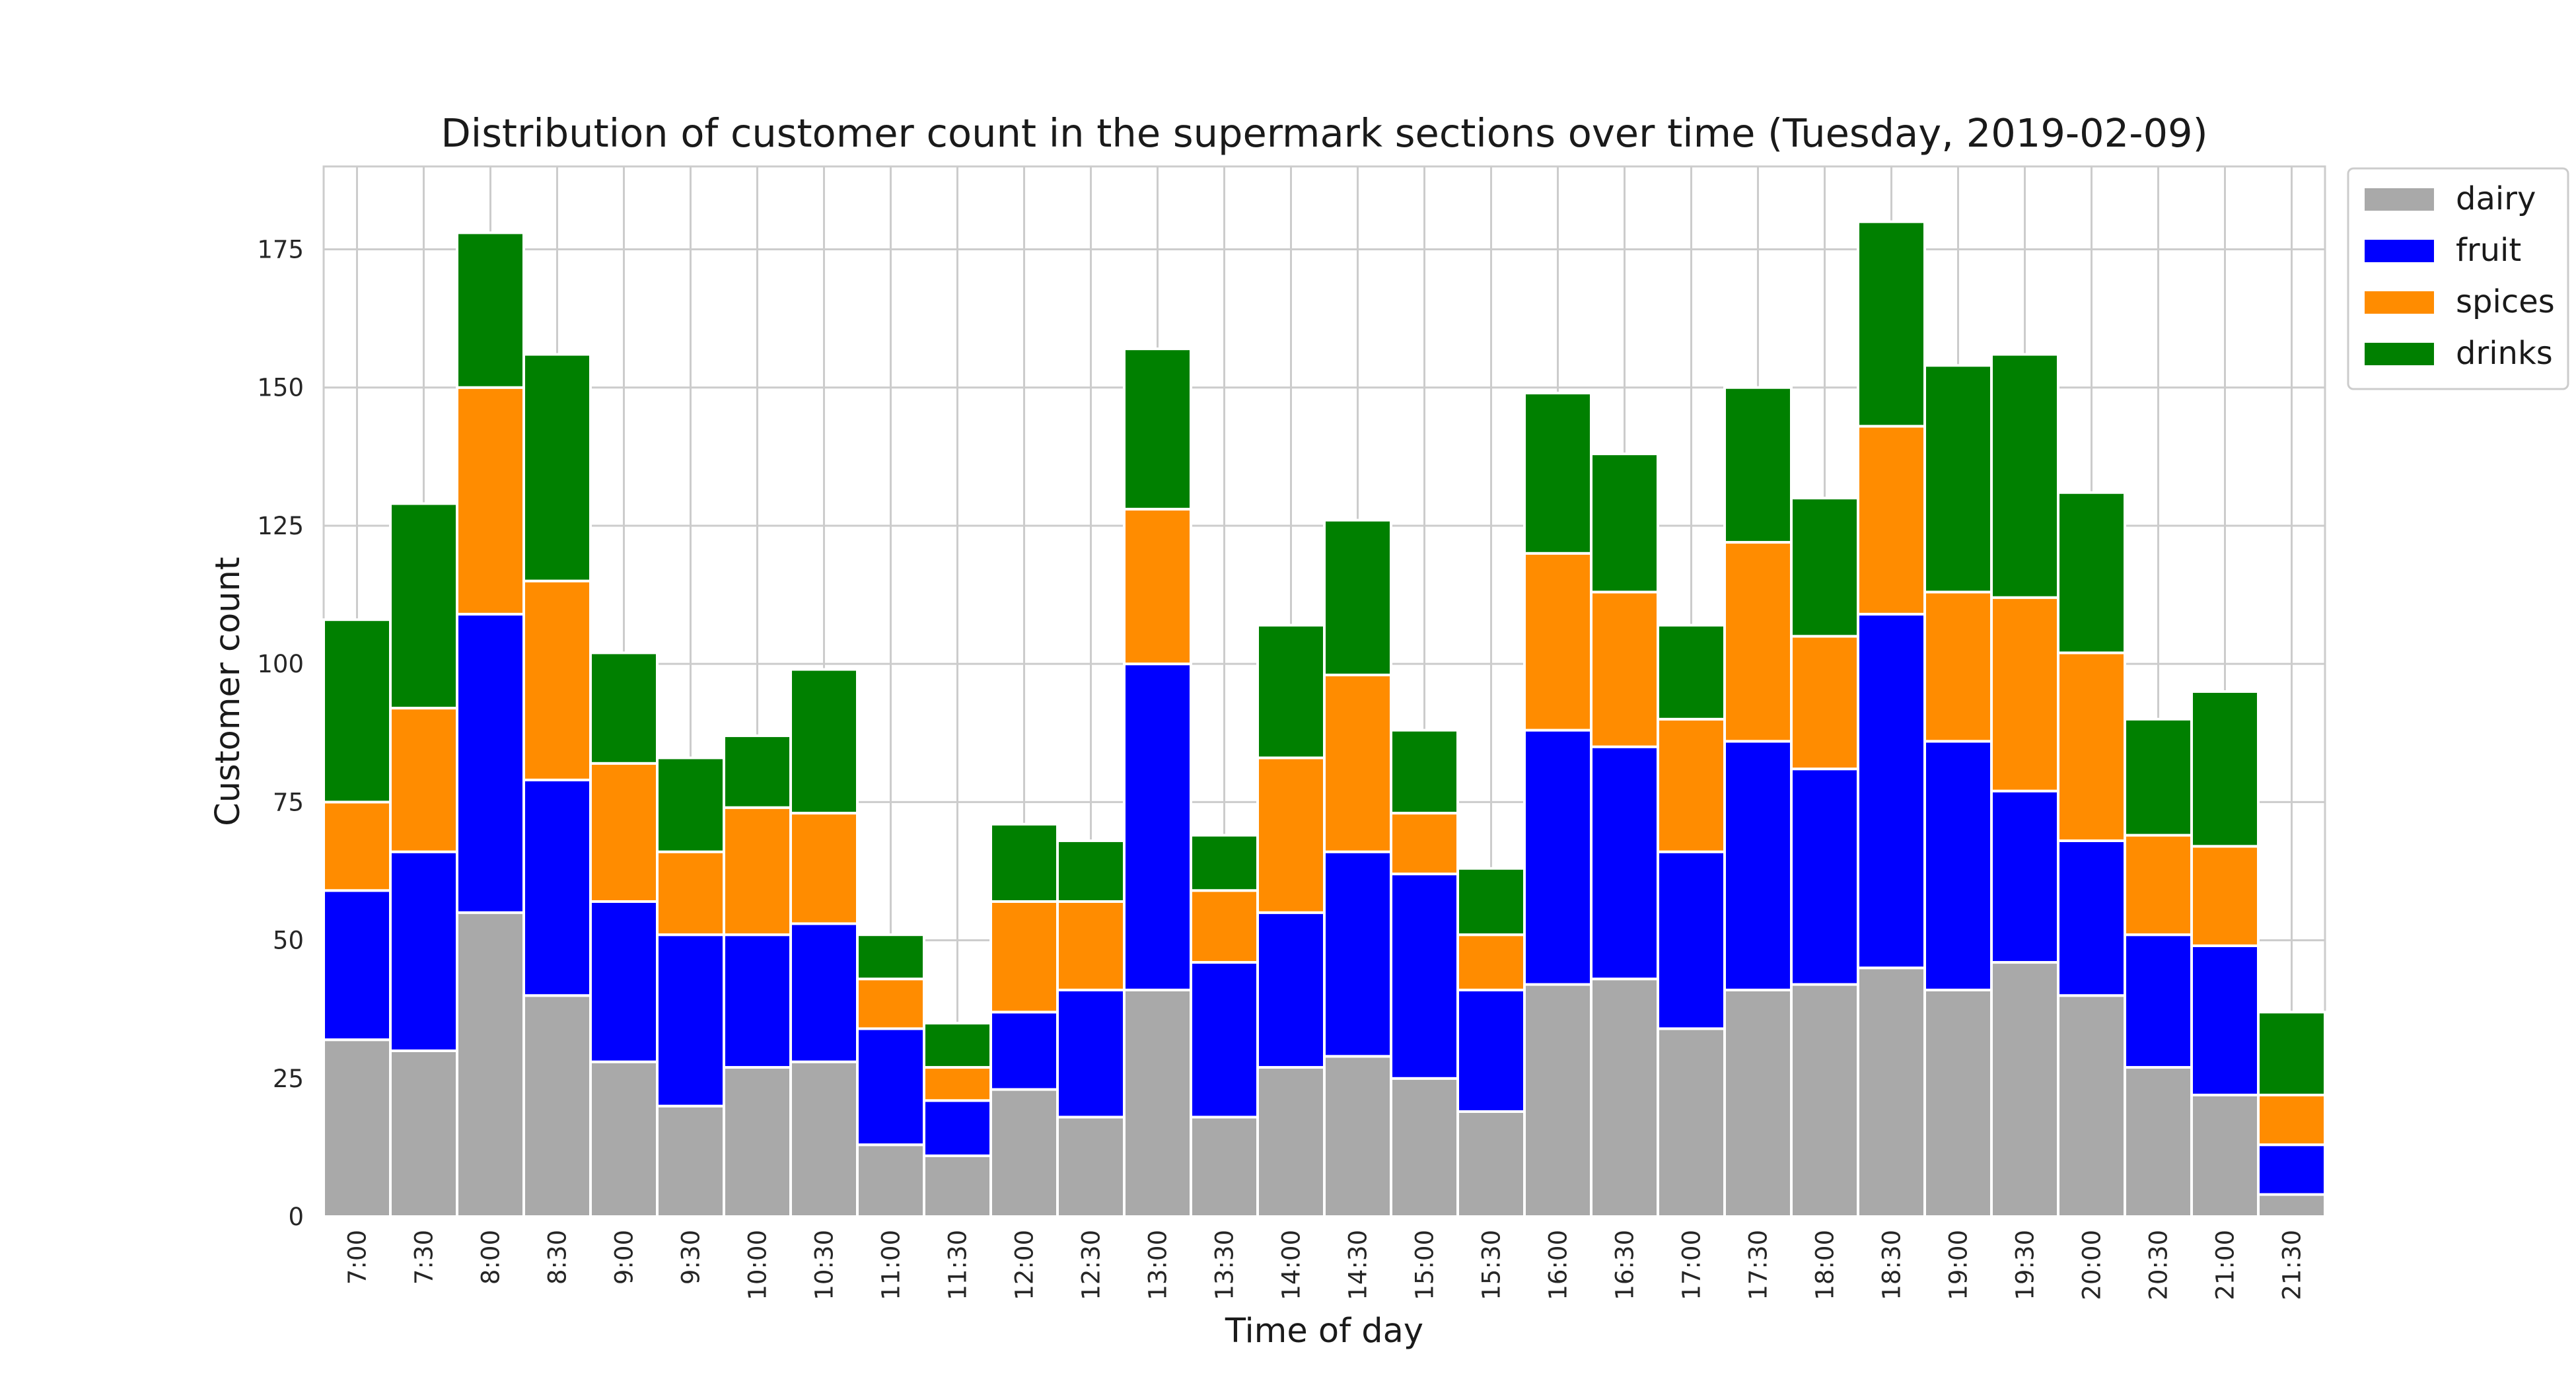  What do you see at coordinates (558, 1257) in the screenshot?
I see `x-tick-label: 8:30` at bounding box center [558, 1257].